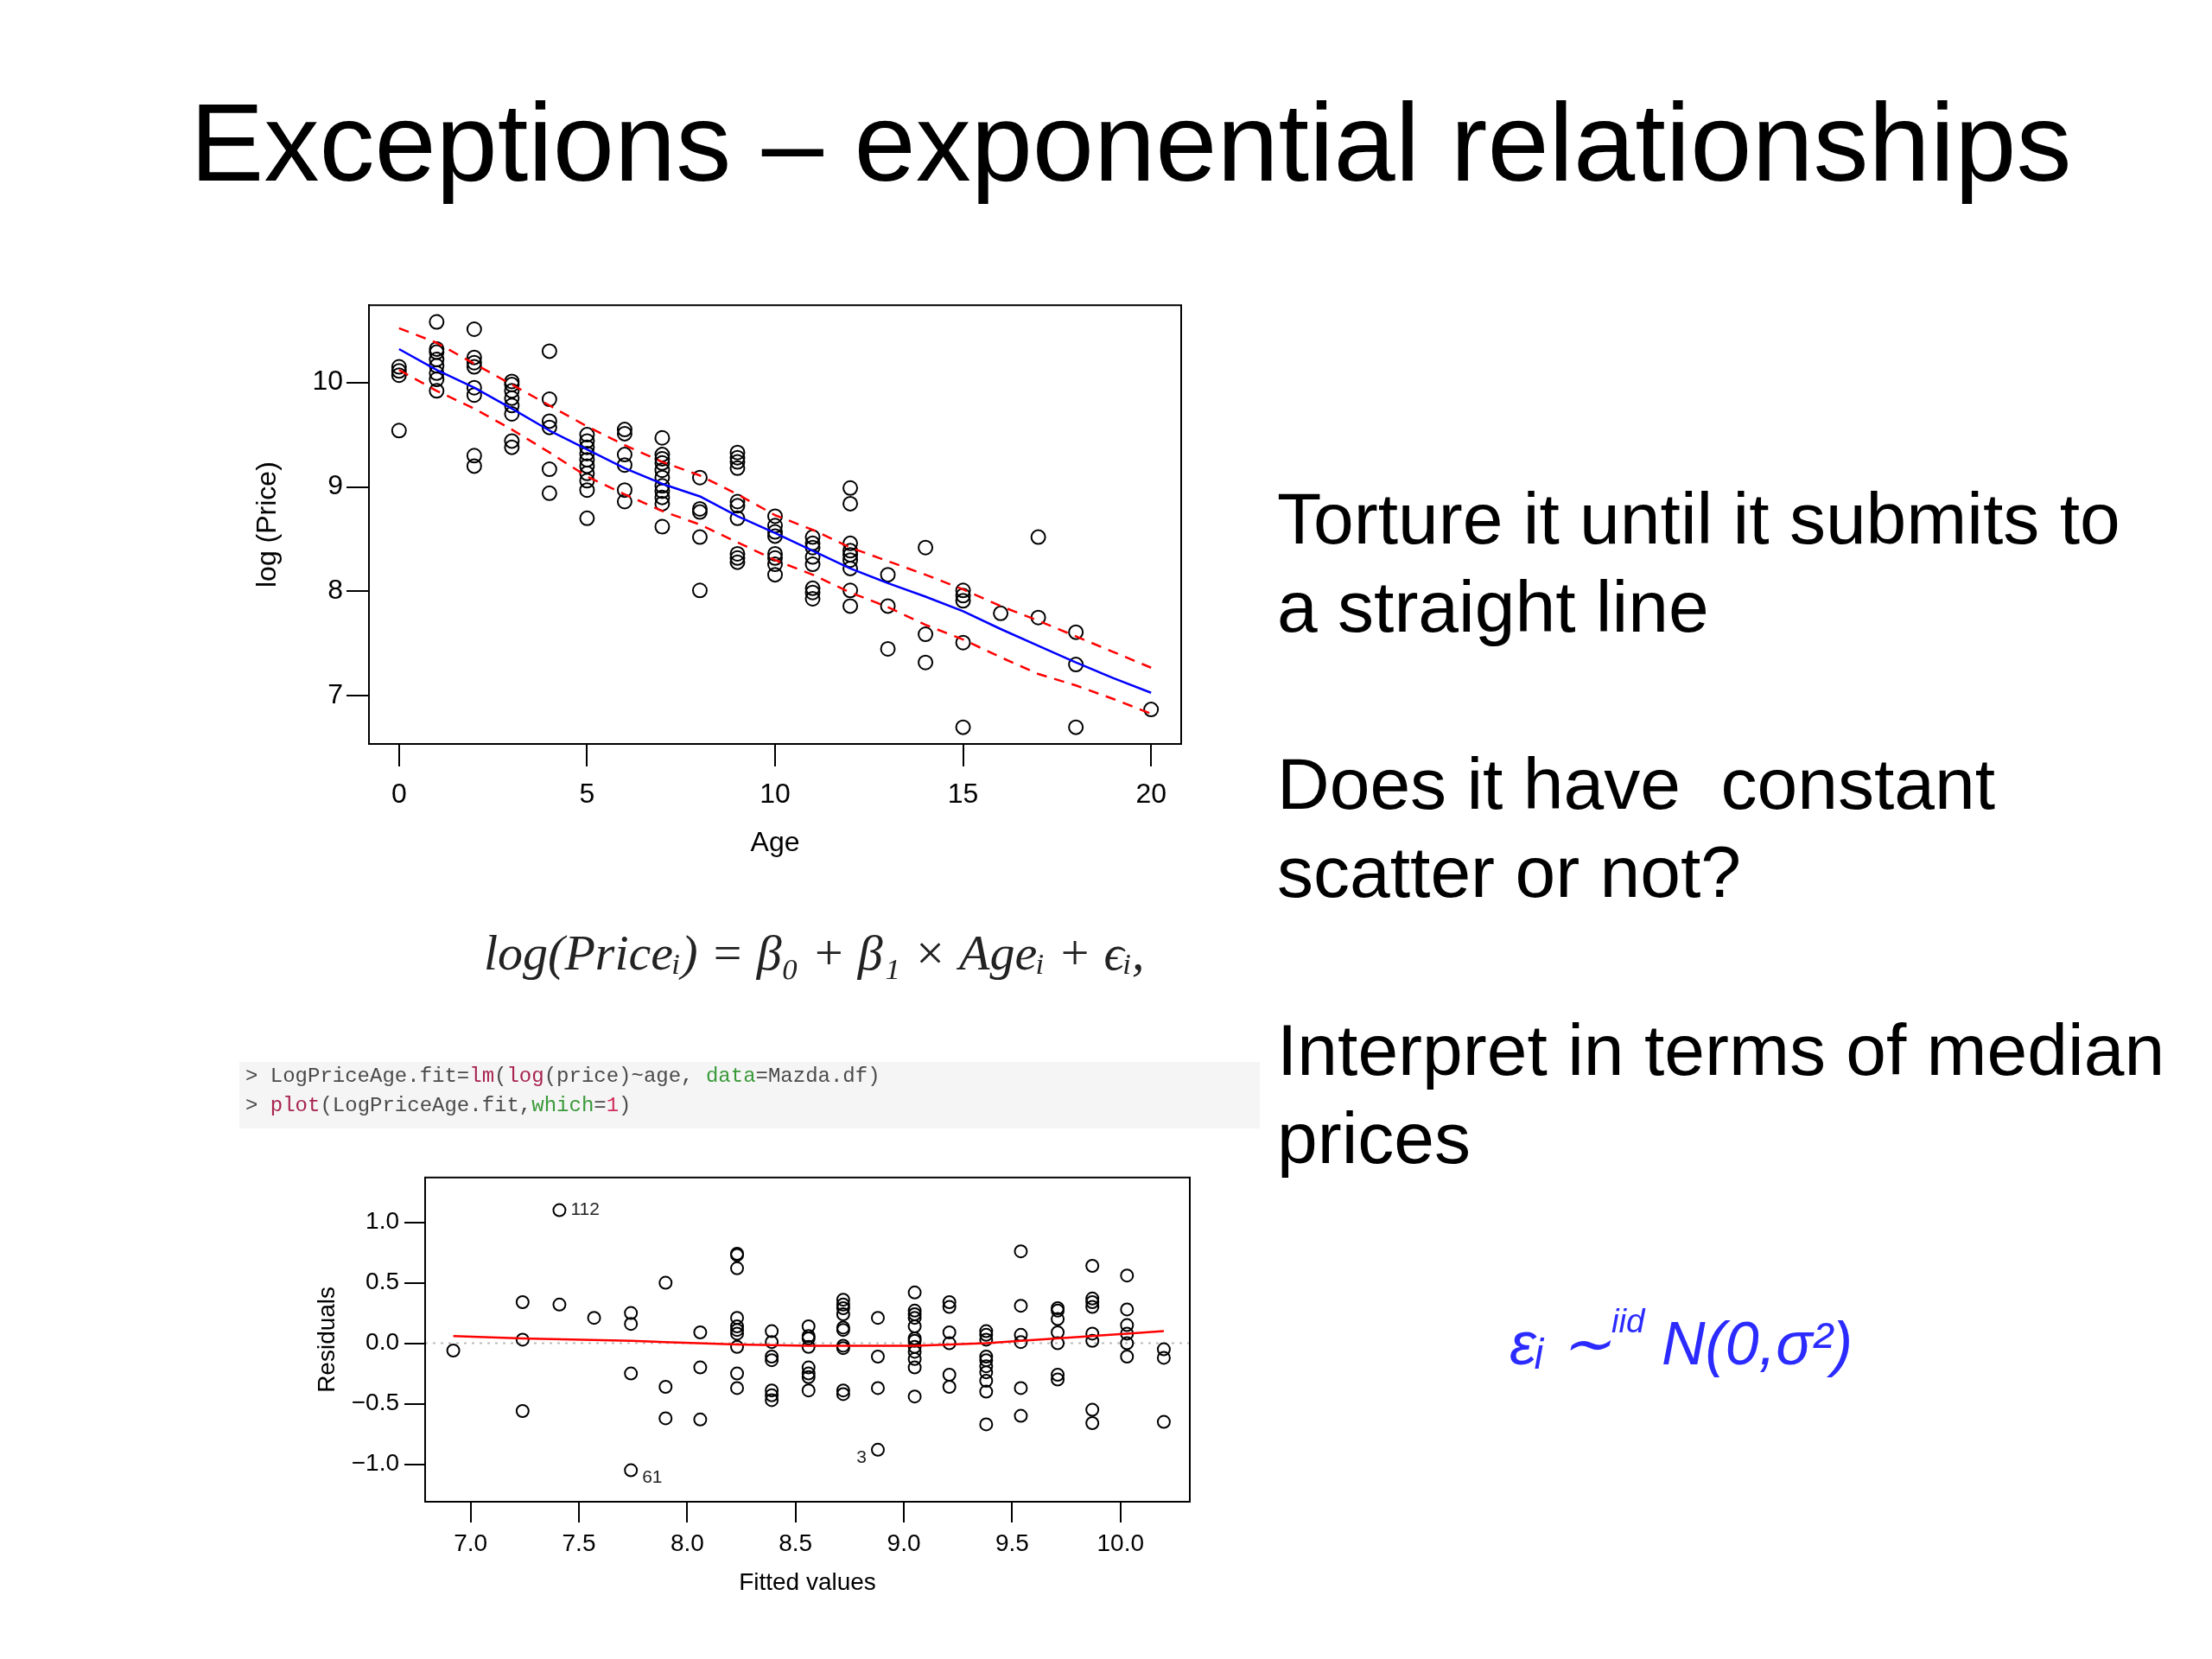 The width and height of the screenshot is (2212, 1659). I want to click on x-tick-label: 9.5, so click(1012, 1542).